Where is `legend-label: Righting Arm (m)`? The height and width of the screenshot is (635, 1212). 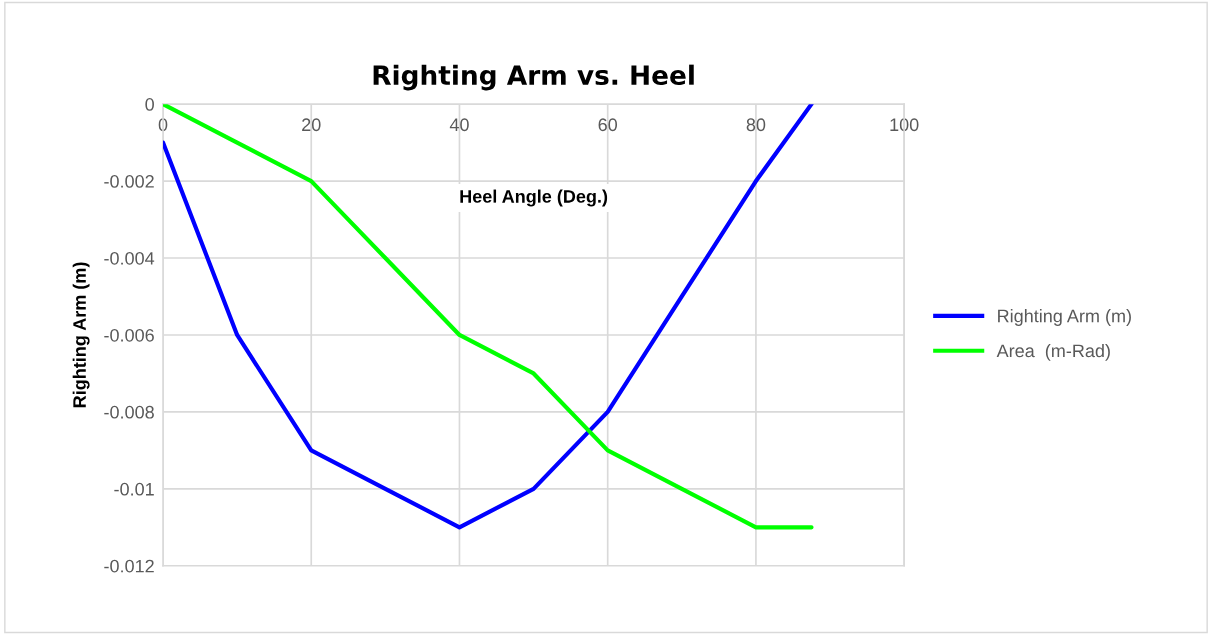 legend-label: Righting Arm (m) is located at coordinates (1064, 317).